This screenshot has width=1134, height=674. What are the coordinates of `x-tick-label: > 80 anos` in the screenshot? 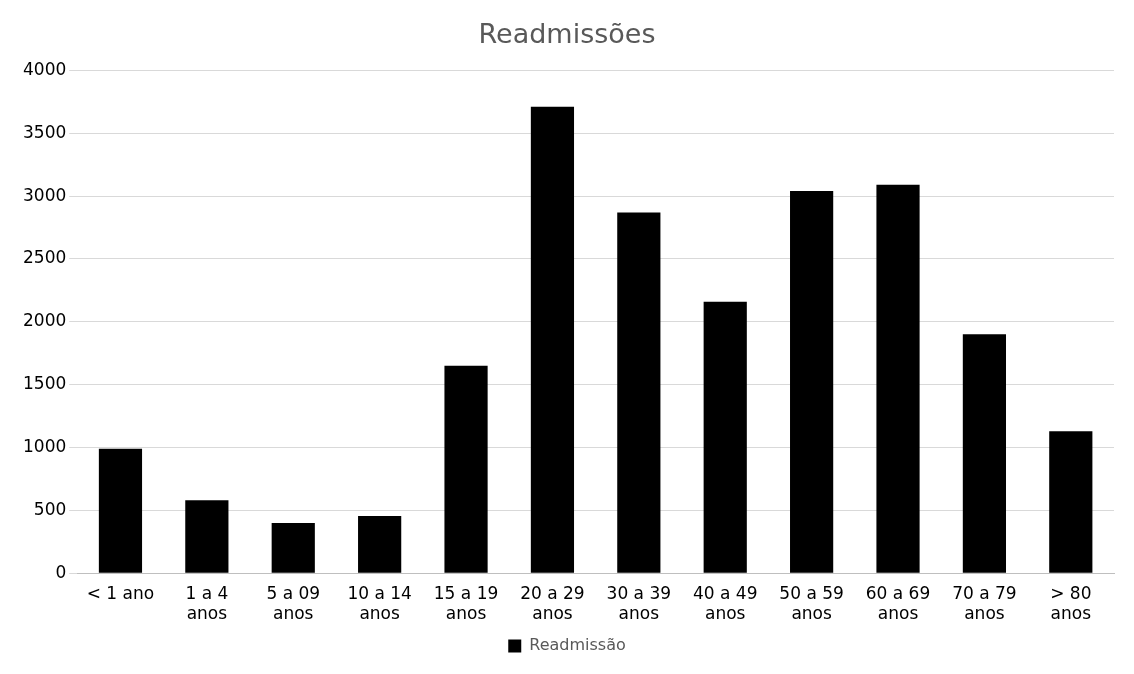 It's located at (1071, 603).